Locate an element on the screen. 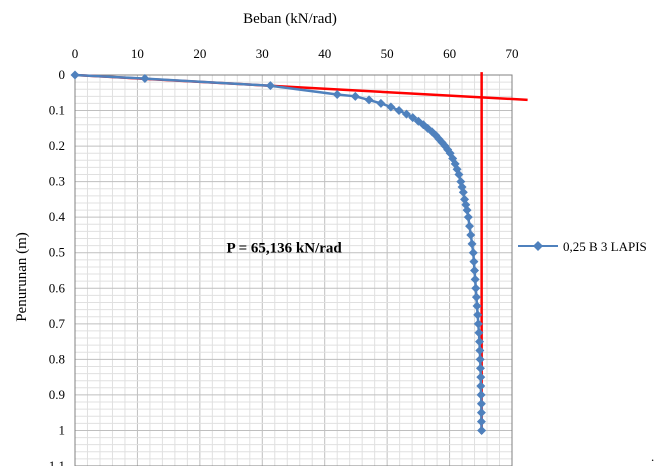 Image resolution: width=668 pixels, height=466 pixels. y-tick-label: 0.4 is located at coordinates (57, 216).